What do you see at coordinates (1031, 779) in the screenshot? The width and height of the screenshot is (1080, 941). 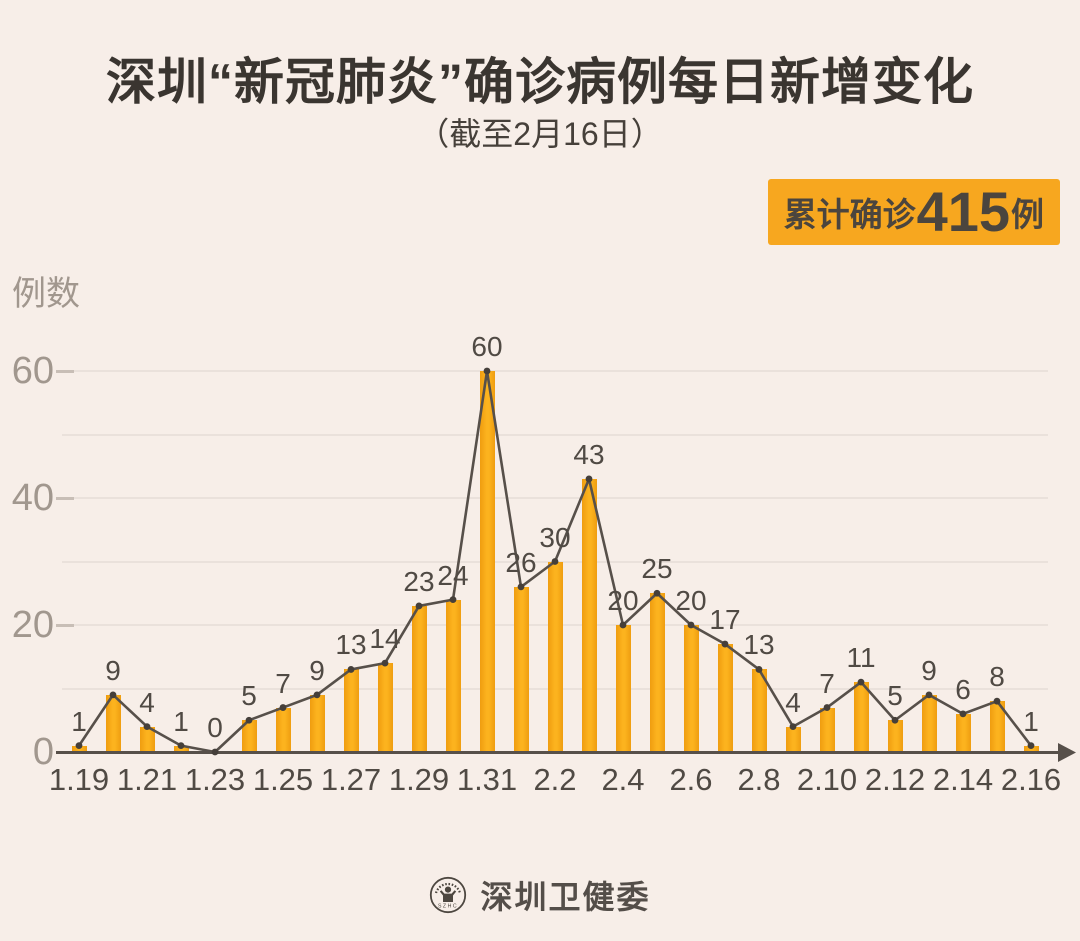 I see `x-tick-label: 2.16` at bounding box center [1031, 779].